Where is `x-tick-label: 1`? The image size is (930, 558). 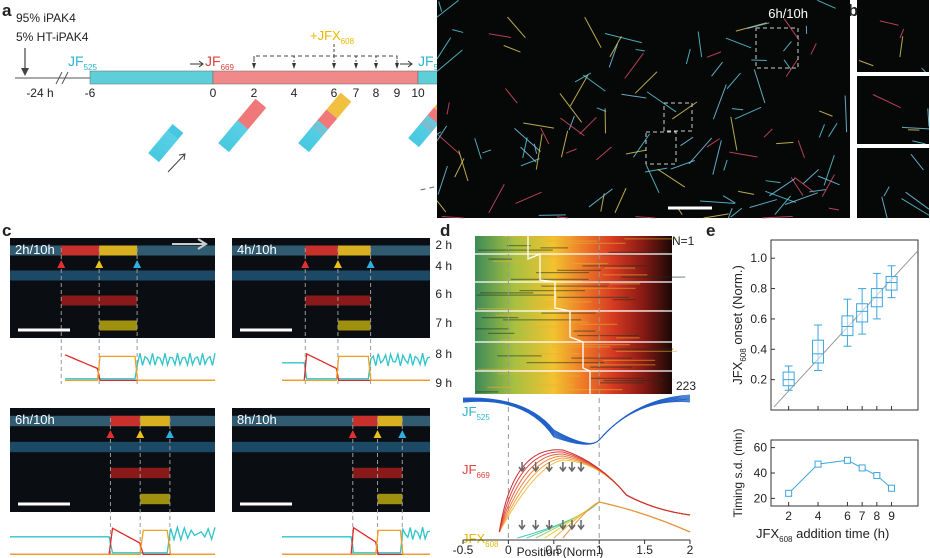
x-tick-label: 1 is located at coordinates (599, 550).